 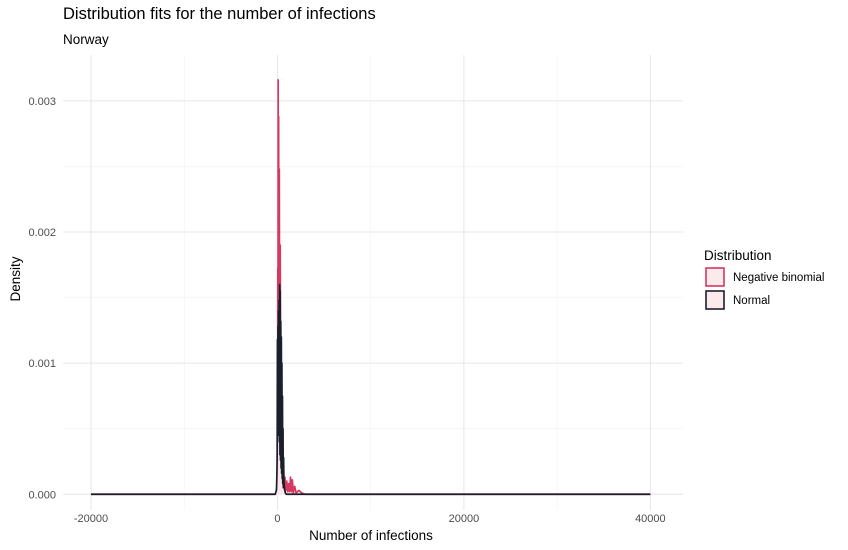 I want to click on x-axis-title: Number of infections, so click(x=371, y=535).